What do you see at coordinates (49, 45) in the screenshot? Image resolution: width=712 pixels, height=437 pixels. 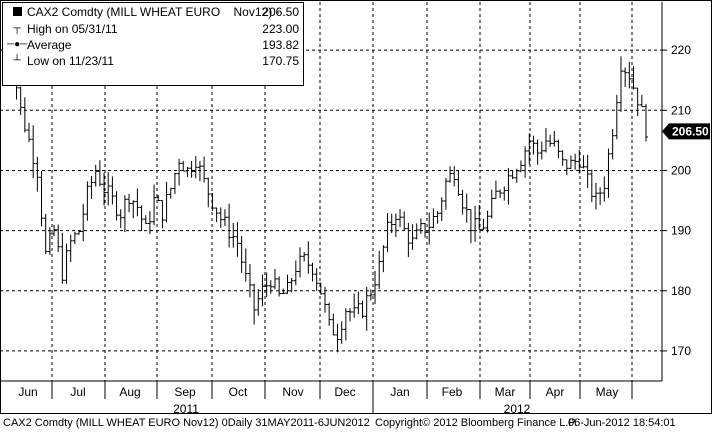 I see `legend-average-label: Average` at bounding box center [49, 45].